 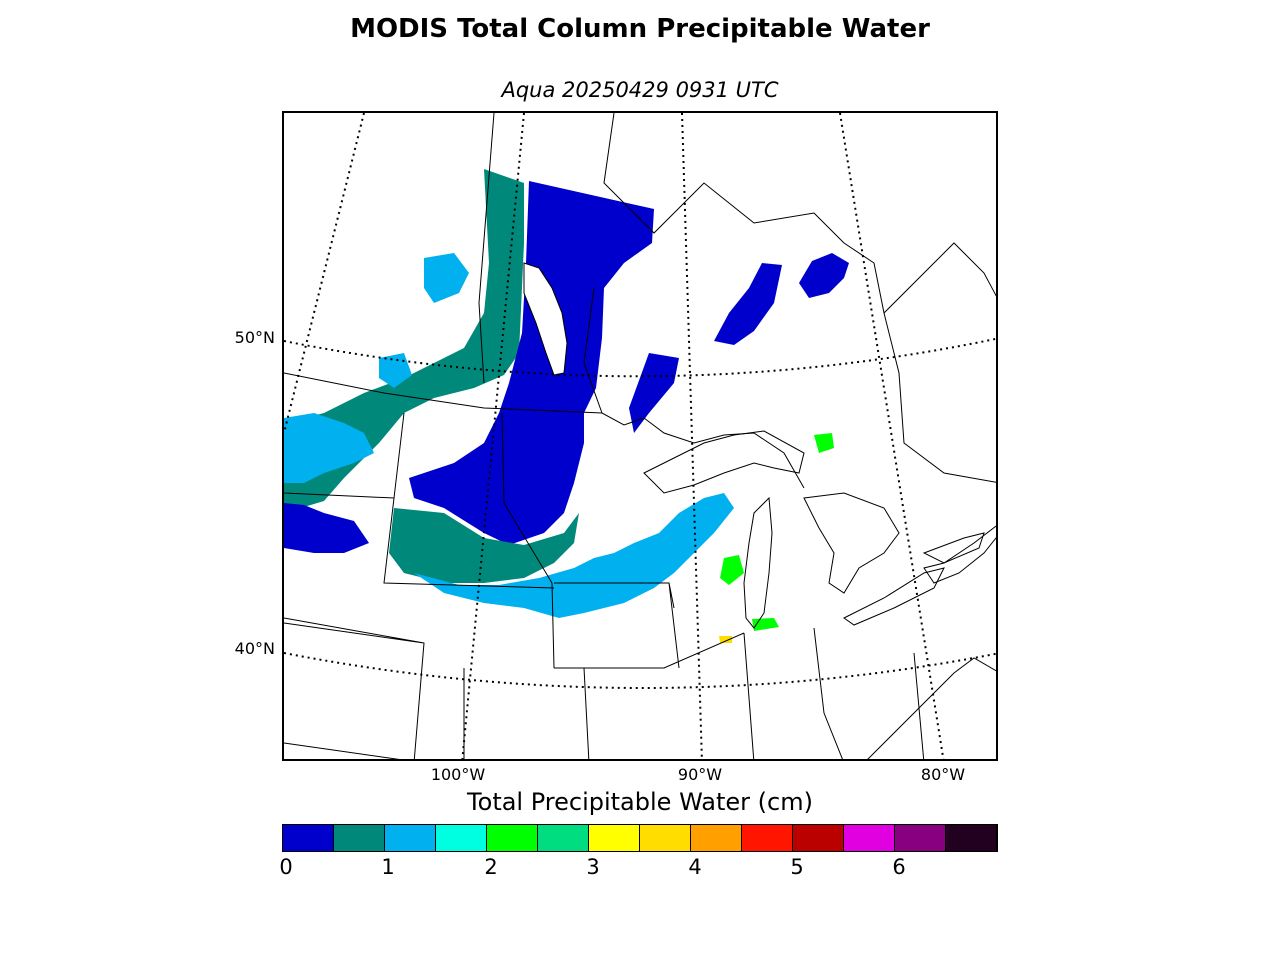 What do you see at coordinates (931, 708) in the screenshot?
I see `southern-borders` at bounding box center [931, 708].